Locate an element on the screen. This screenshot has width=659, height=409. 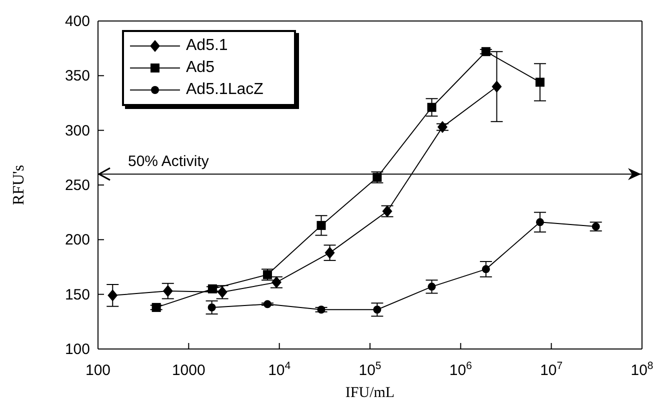
y-tick-label: 200 is located at coordinates (77, 240).